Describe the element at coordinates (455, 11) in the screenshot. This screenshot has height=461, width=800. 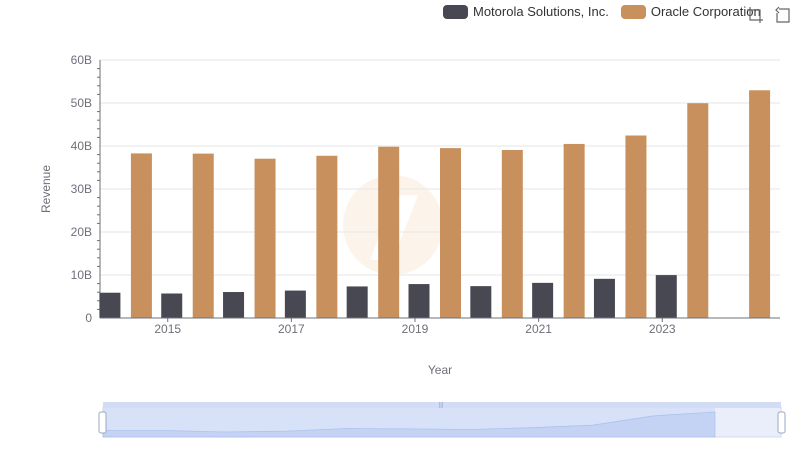
I see `legend-swatch-motorola` at that location.